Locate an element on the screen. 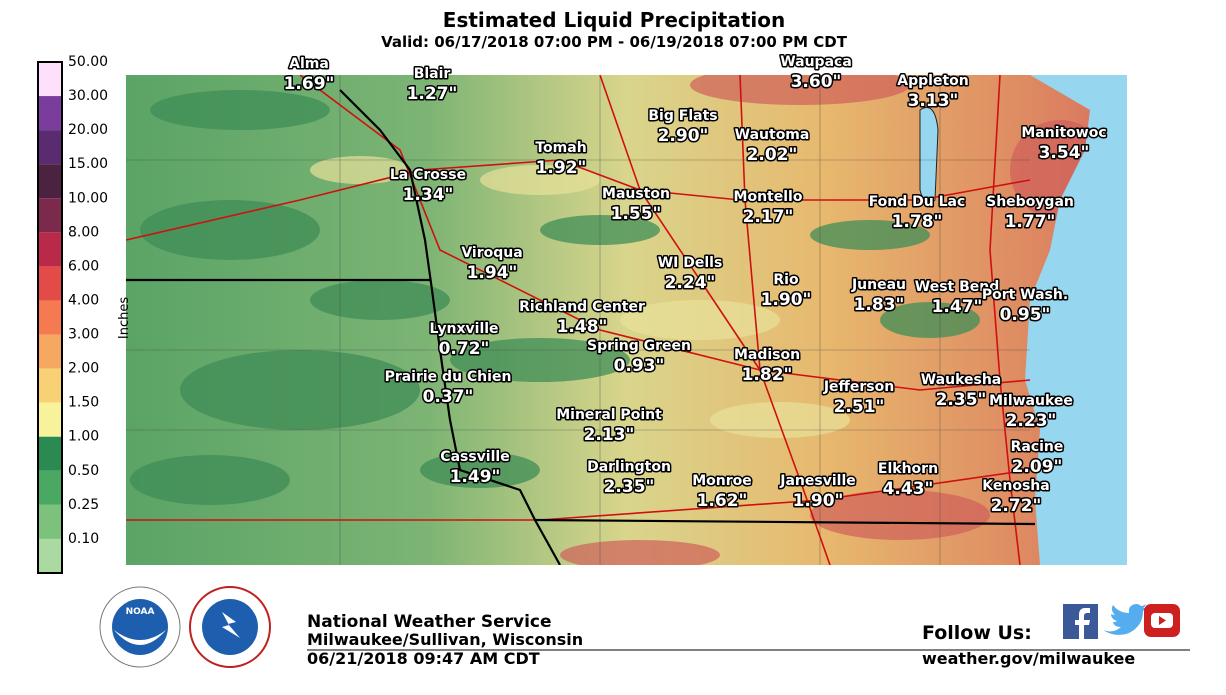 The image size is (1226, 695). city-name: Waukesha is located at coordinates (961, 380).